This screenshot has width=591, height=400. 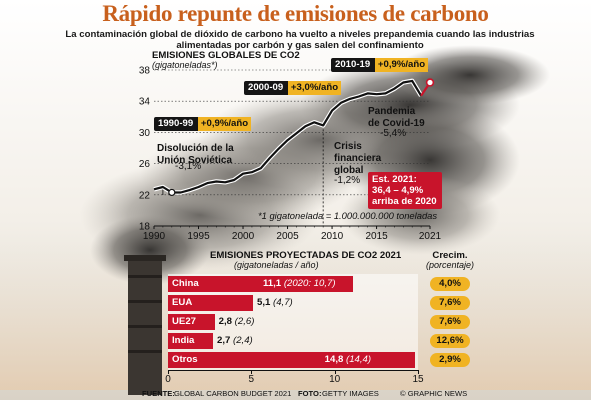 I want to click on bar-x-tick-label: 10, so click(x=335, y=379).